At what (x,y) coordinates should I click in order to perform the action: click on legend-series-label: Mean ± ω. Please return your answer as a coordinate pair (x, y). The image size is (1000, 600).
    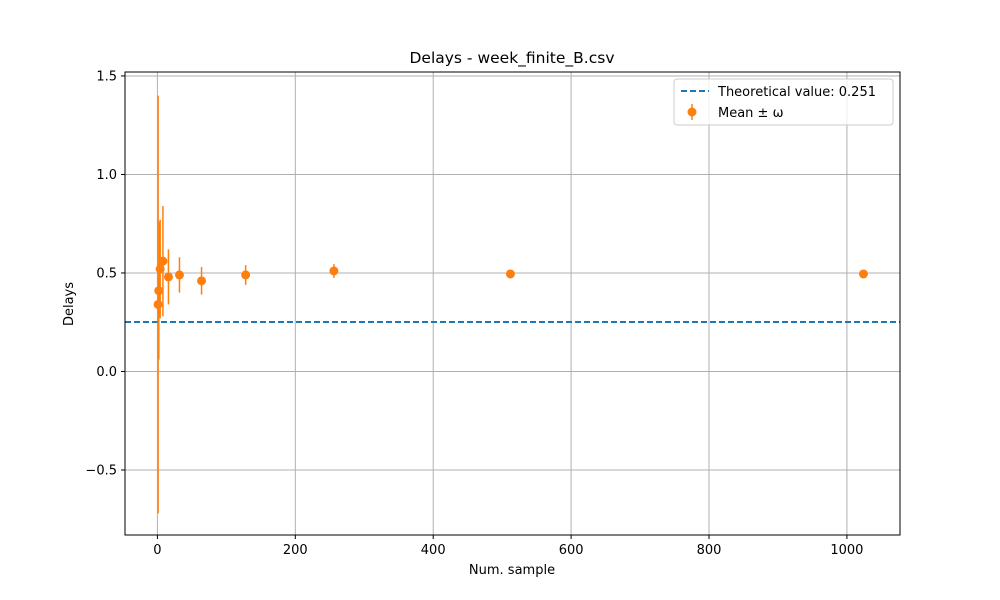
    Looking at the image, I should click on (750, 113).